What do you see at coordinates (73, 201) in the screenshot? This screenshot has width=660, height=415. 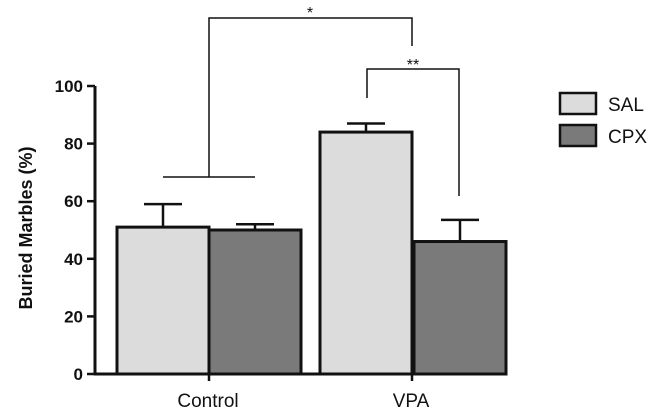 I see `y-tick-label-60: 60` at bounding box center [73, 201].